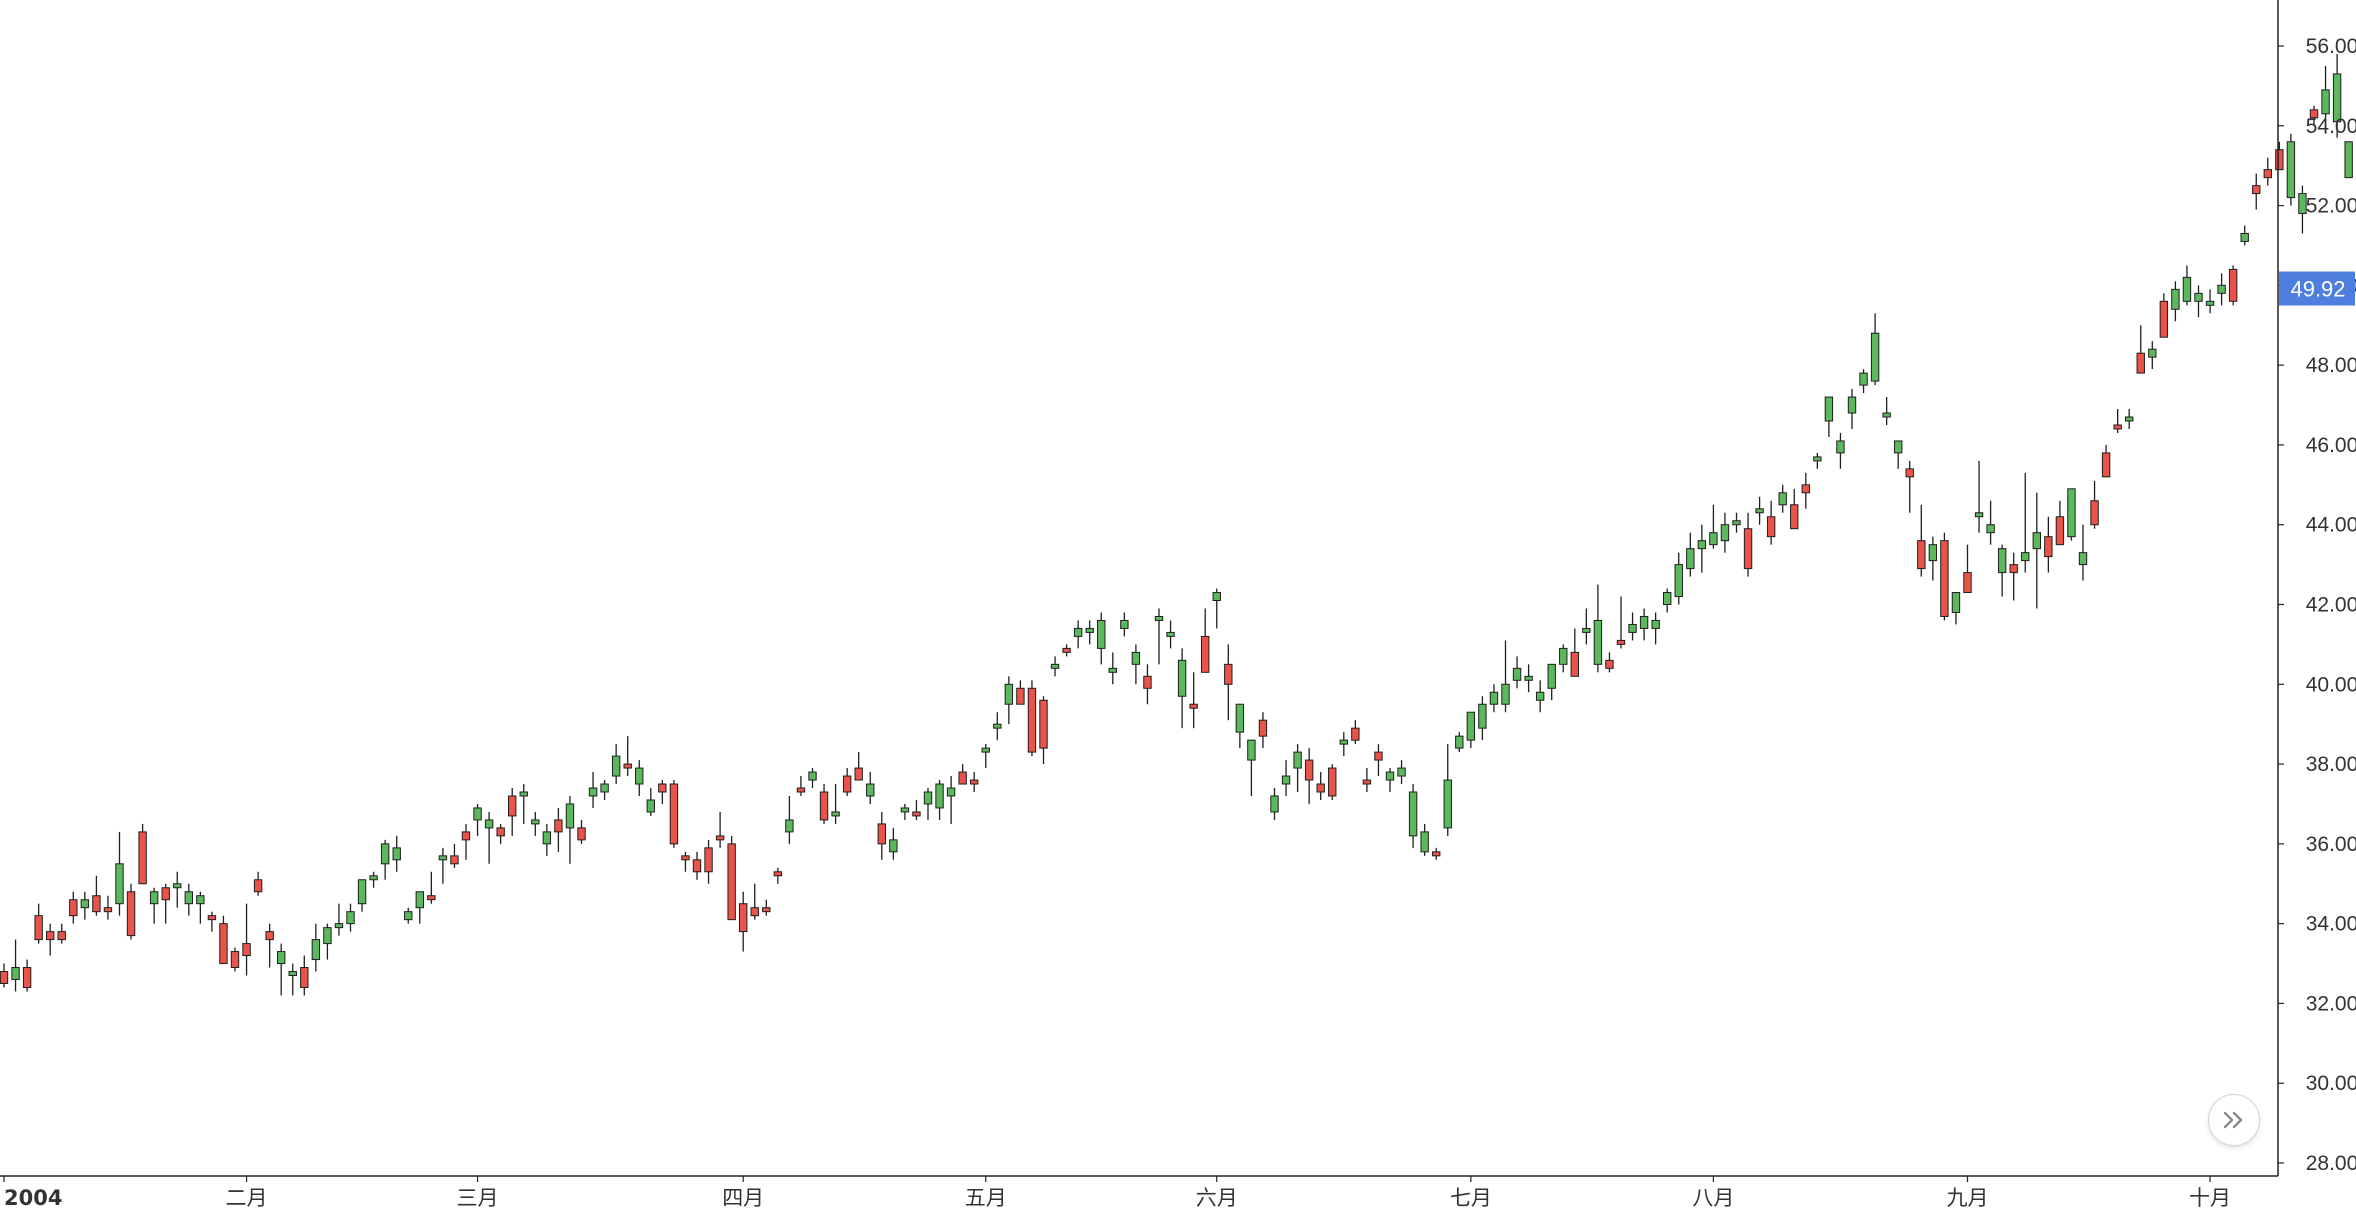 This screenshot has height=1210, width=2356. I want to click on x-tick-label: 2004, so click(33, 1198).